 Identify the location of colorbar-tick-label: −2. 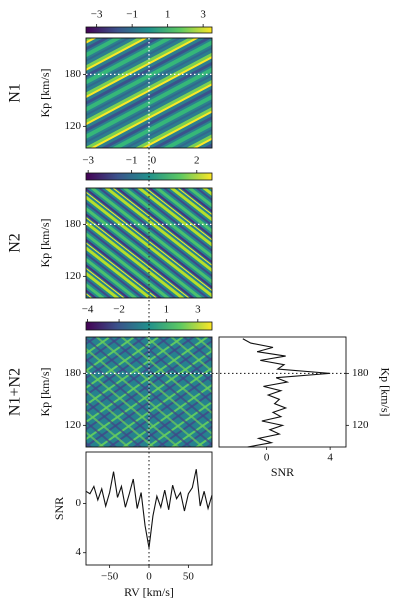
(119, 310).